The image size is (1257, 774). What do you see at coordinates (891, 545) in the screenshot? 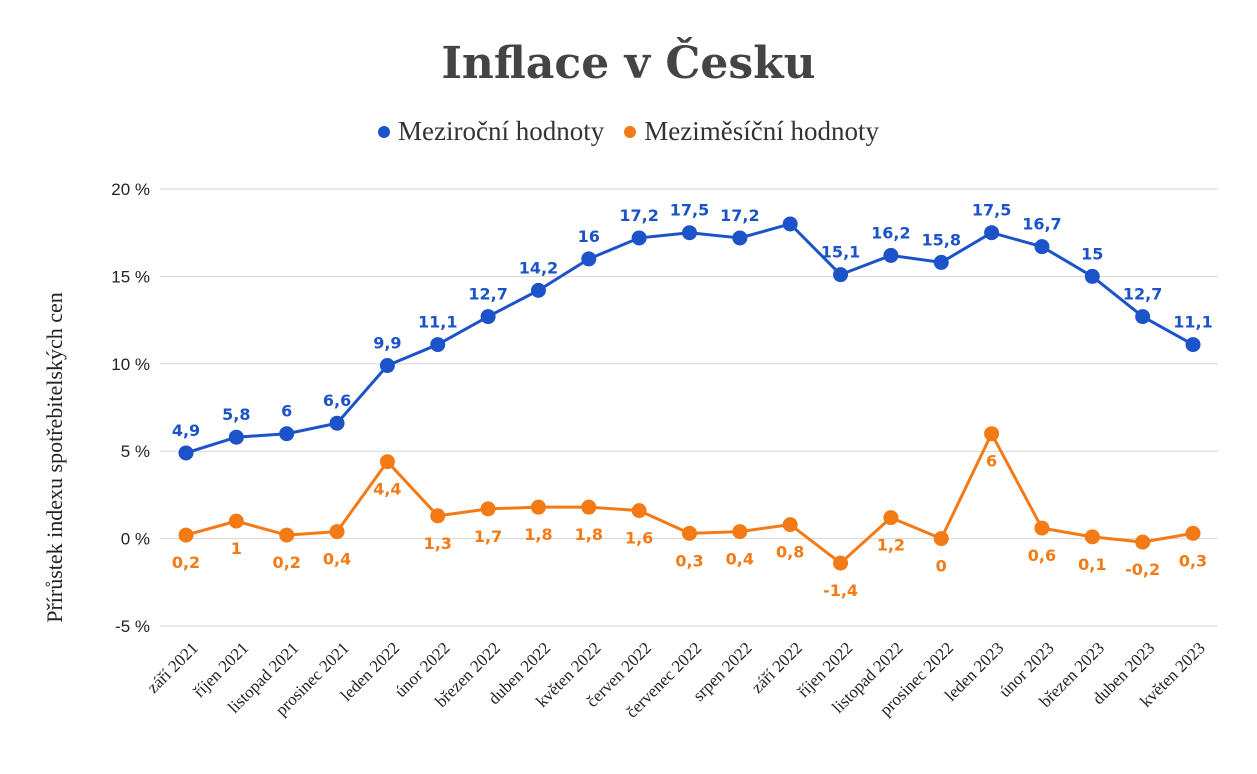
I see `data-label: 1,2` at bounding box center [891, 545].